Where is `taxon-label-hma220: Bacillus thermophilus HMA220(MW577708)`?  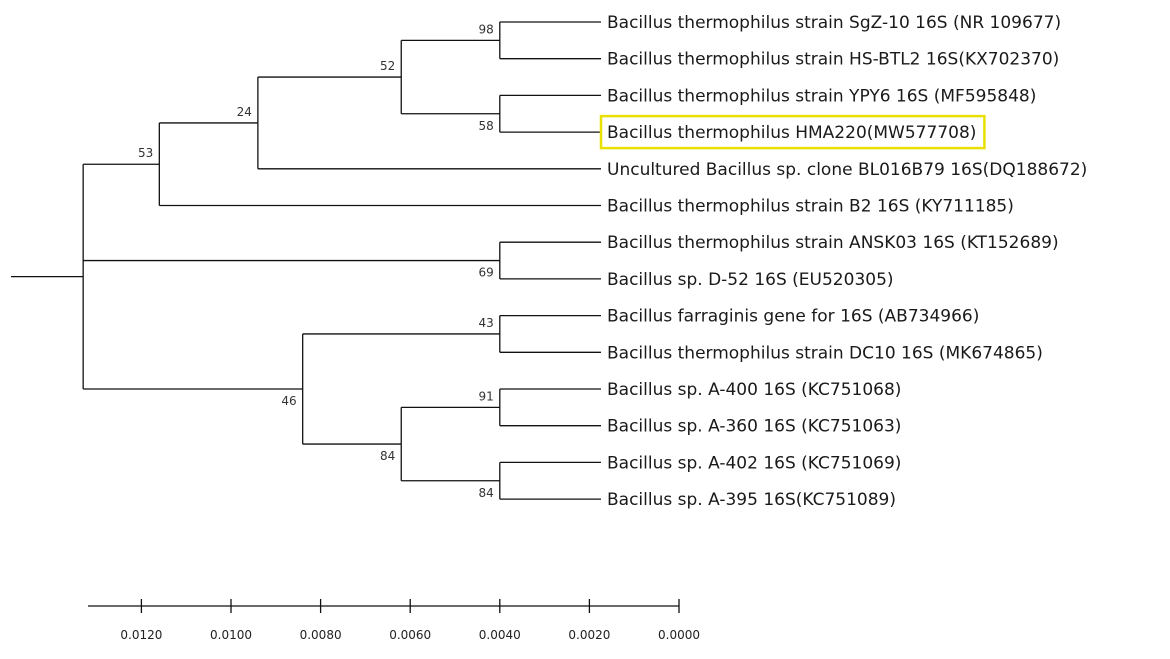
taxon-label-hma220: Bacillus thermophilus HMA220(MW577708) is located at coordinates (791, 133).